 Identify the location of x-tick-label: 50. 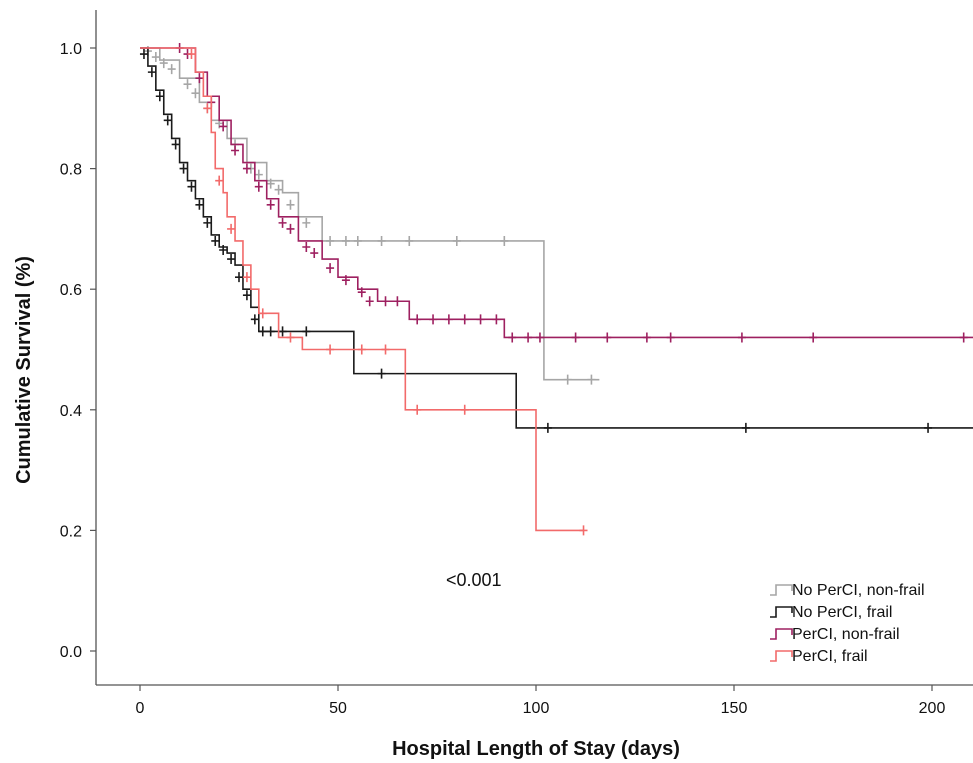
(338, 708).